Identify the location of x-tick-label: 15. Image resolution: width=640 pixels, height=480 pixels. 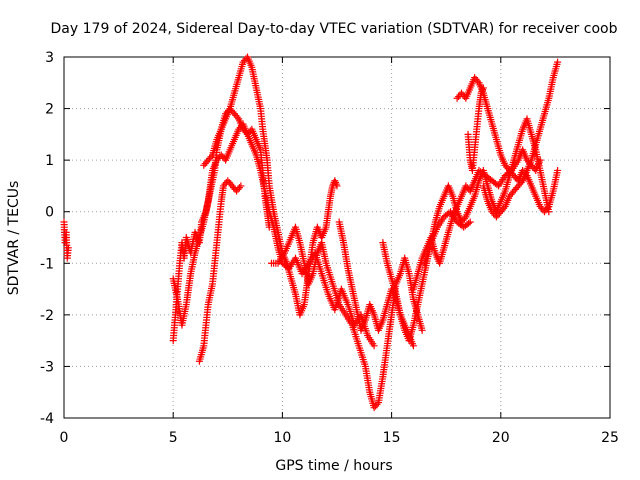
(392, 438).